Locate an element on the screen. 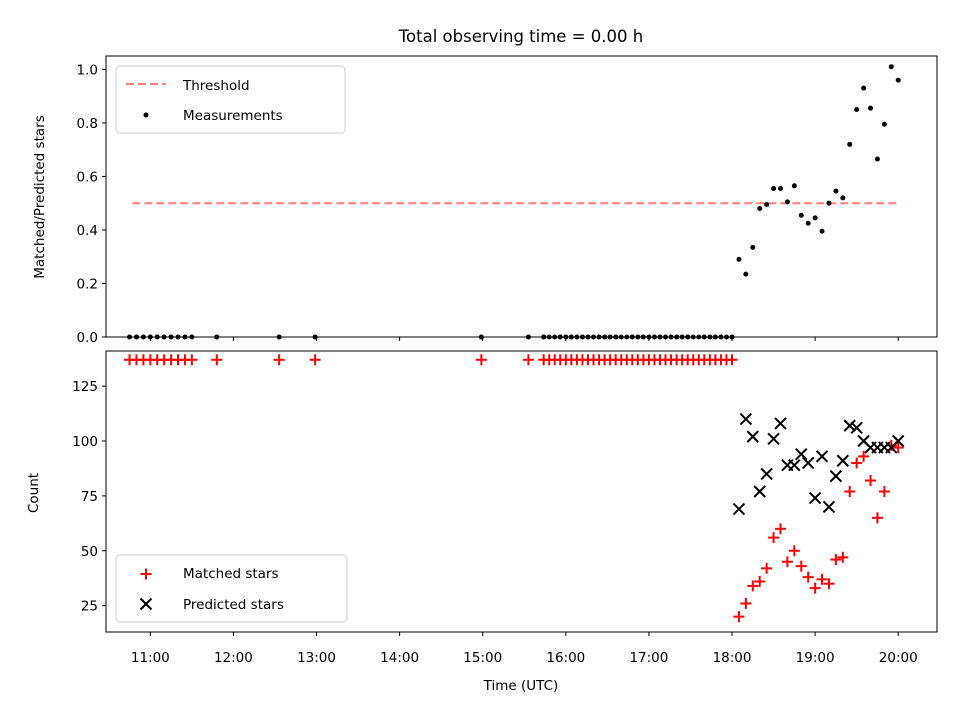  bottom-legend: Matched stars Predicted stars is located at coordinates (231, 588).